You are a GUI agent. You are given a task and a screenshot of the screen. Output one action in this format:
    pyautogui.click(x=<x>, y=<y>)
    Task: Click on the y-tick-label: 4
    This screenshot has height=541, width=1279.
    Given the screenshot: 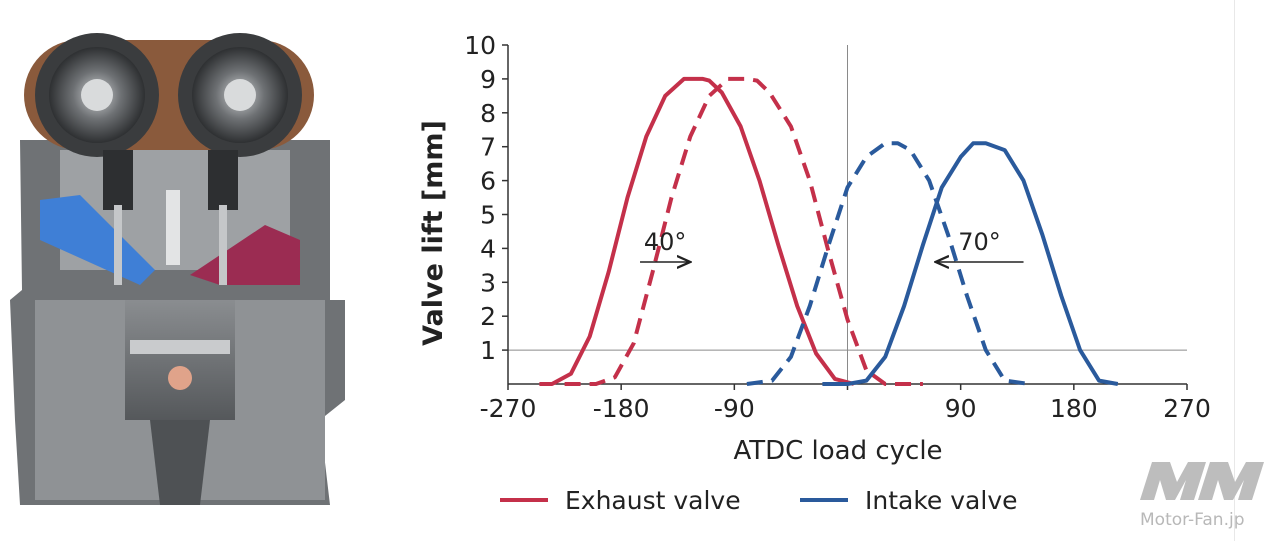 What is the action you would take?
    pyautogui.click(x=488, y=248)
    